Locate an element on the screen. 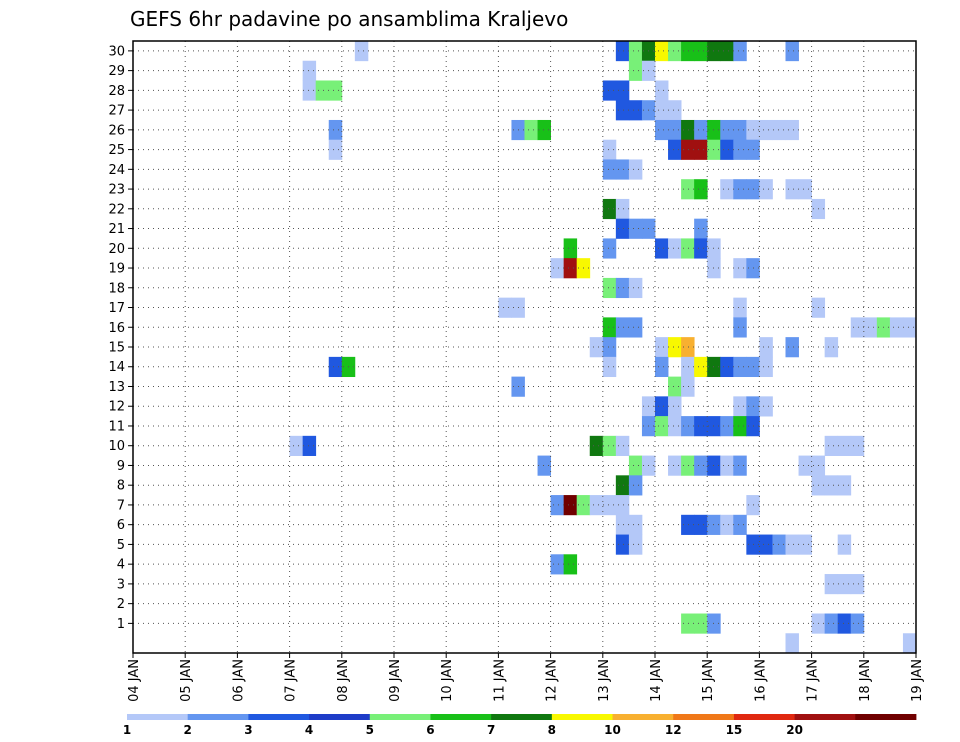  legend-label: 6 is located at coordinates (430, 730).